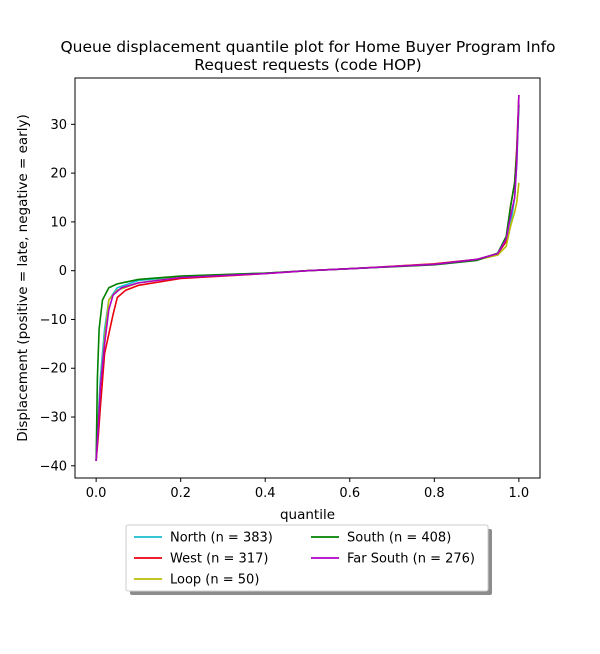 The width and height of the screenshot is (600, 654). Describe the element at coordinates (53, 369) in the screenshot. I see `y-tick-label: −20` at that location.